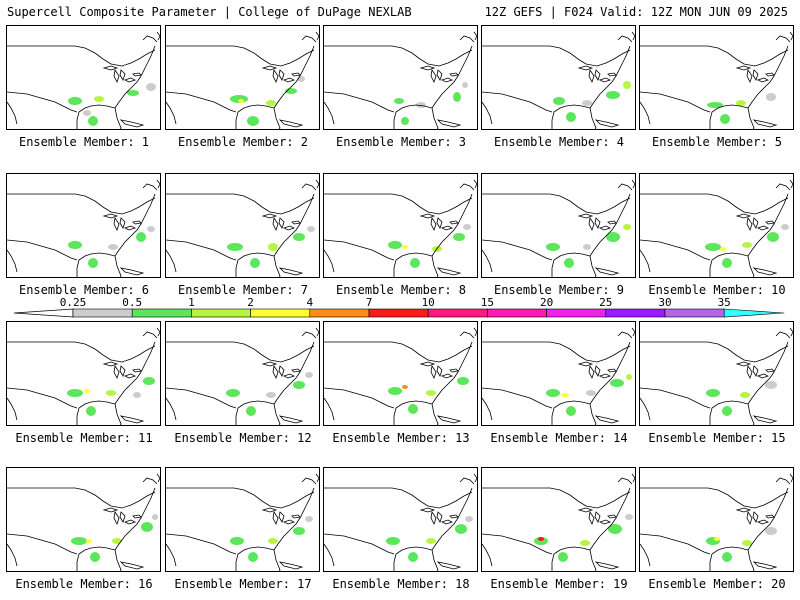  What do you see at coordinates (559, 438) in the screenshot?
I see `member-caption-14: Ensemble Member: 14` at bounding box center [559, 438].